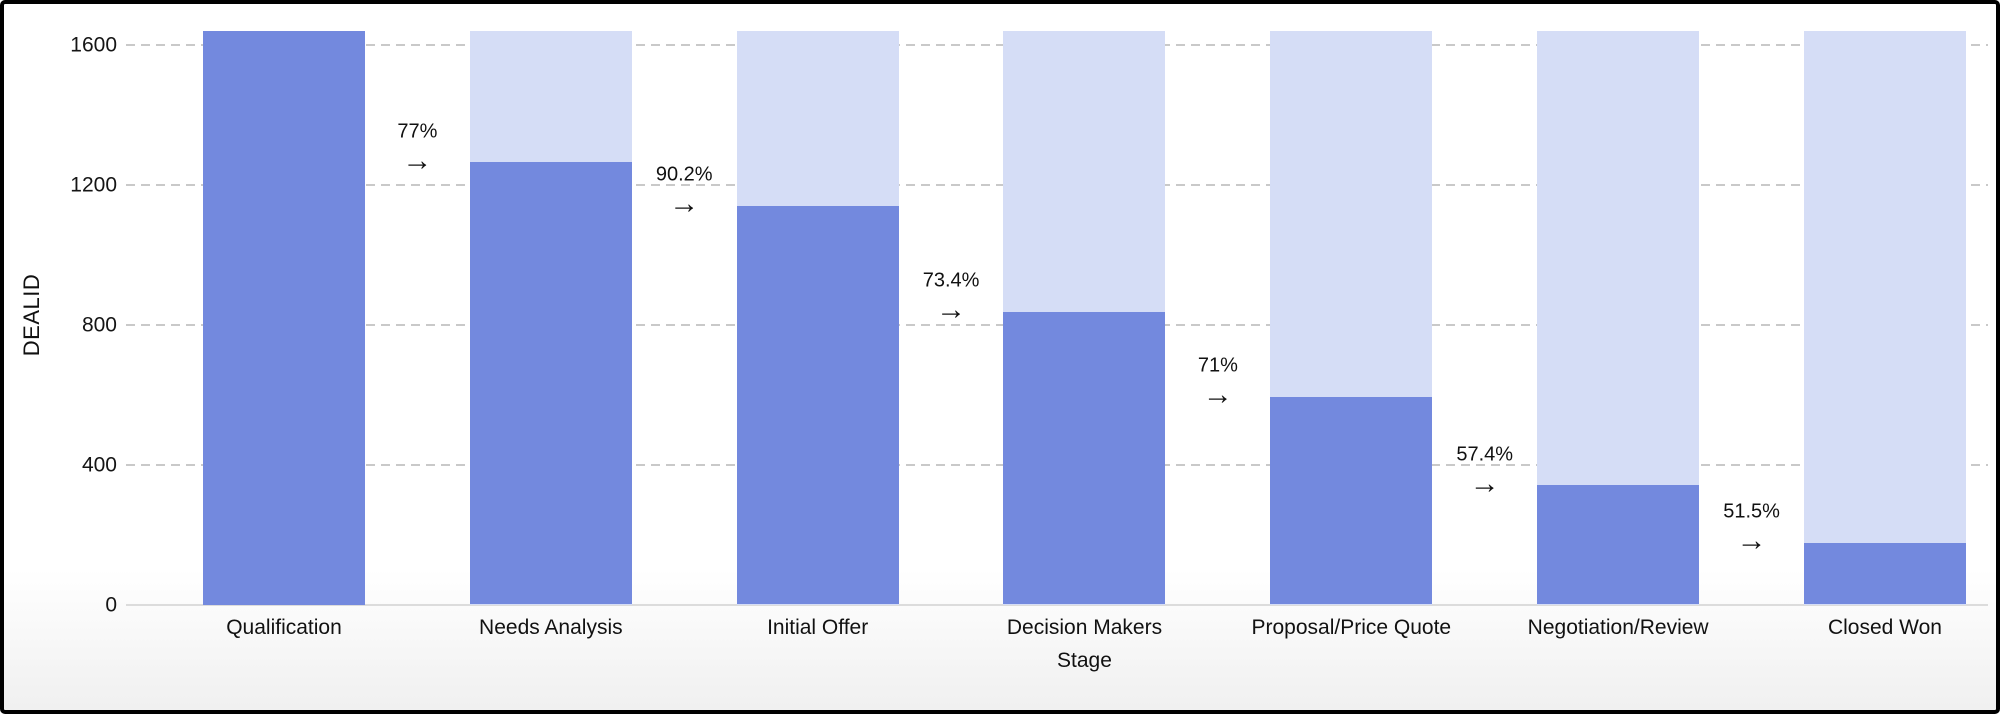  Describe the element at coordinates (99, 464) in the screenshot. I see `y-tick-label: 400` at that location.